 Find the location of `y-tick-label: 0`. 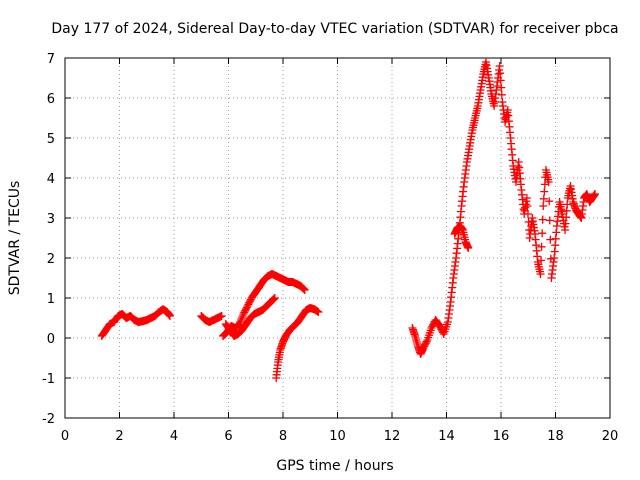

y-tick-label: 0 is located at coordinates (51, 339).